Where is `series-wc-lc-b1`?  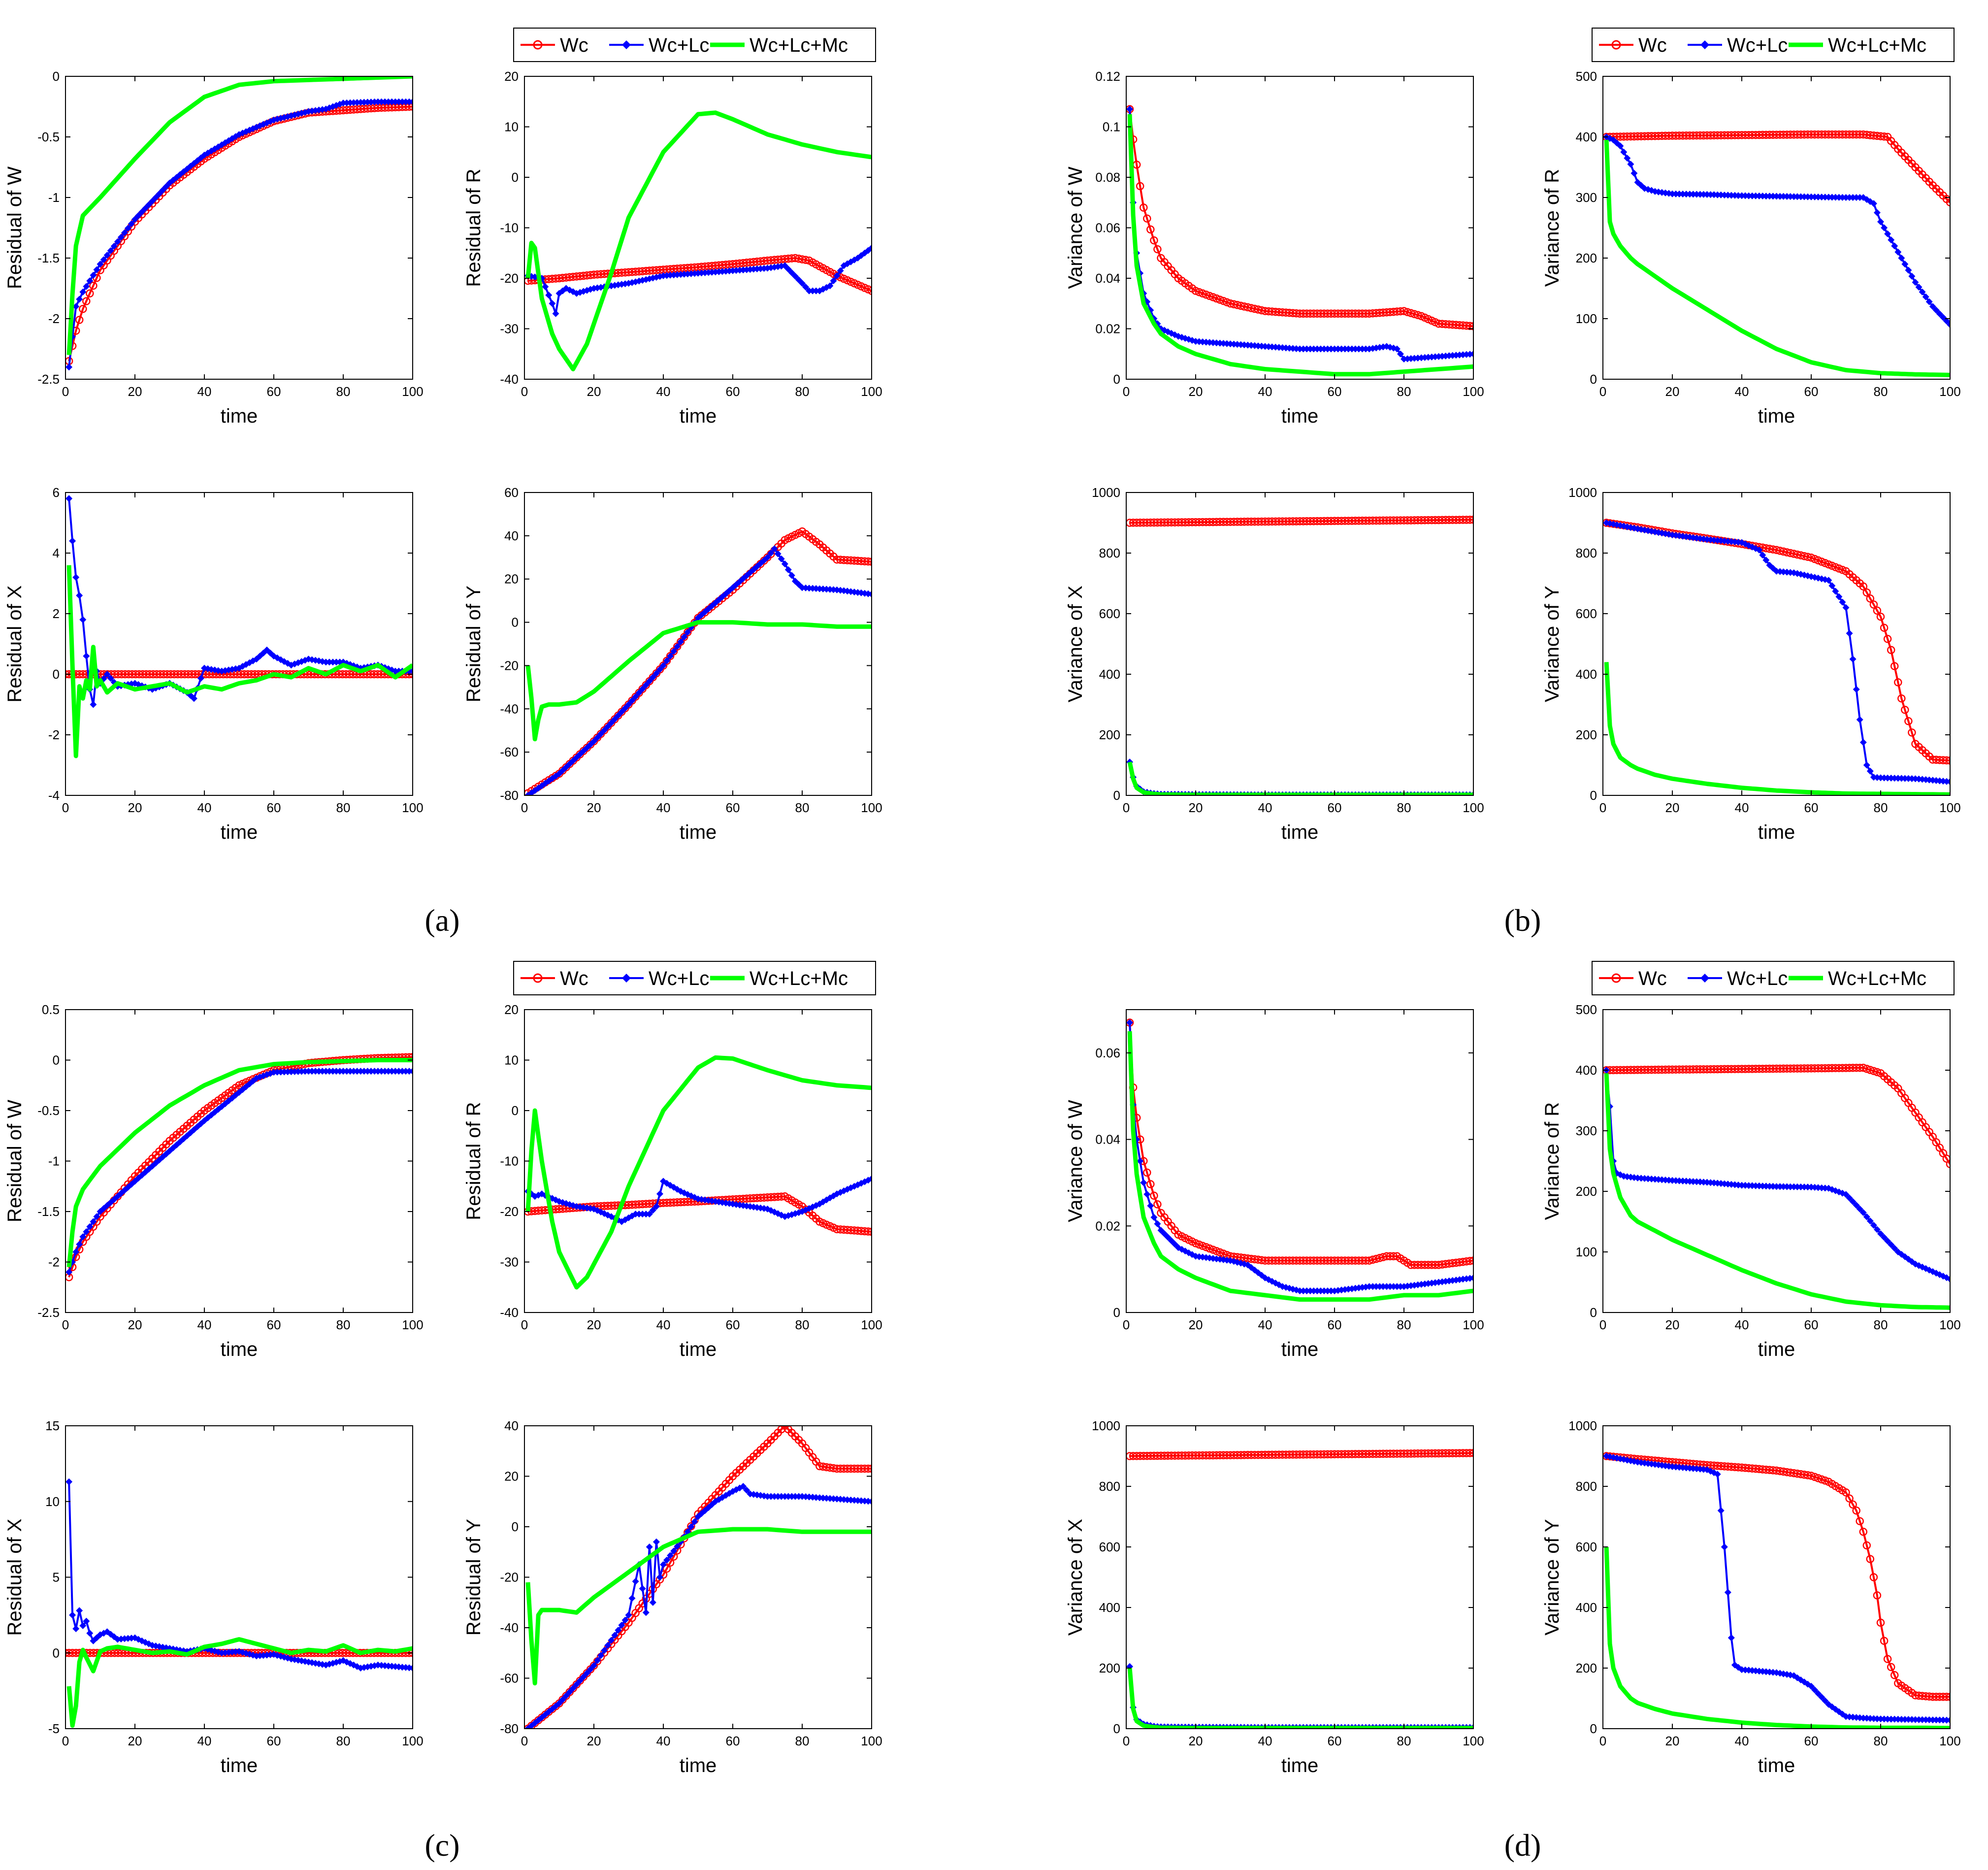 series-wc-lc-b1 is located at coordinates (1299, 233).